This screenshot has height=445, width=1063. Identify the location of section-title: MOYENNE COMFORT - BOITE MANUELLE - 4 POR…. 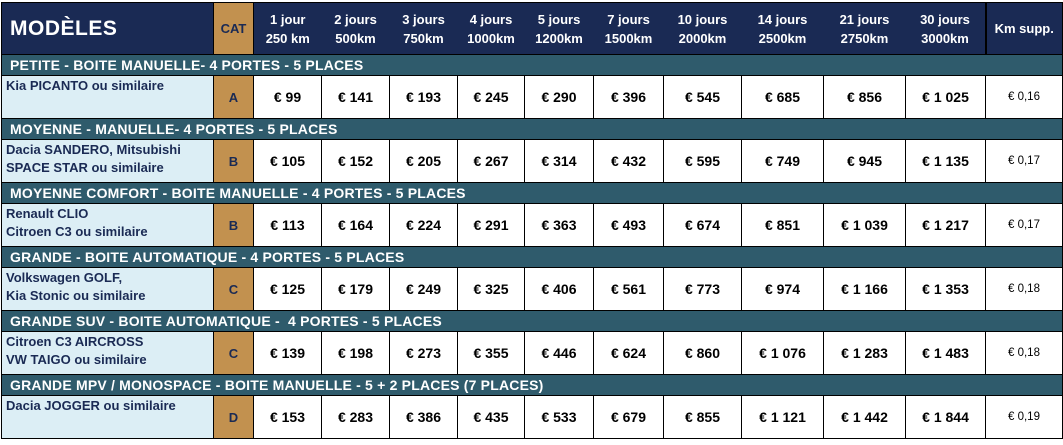
(532, 193).